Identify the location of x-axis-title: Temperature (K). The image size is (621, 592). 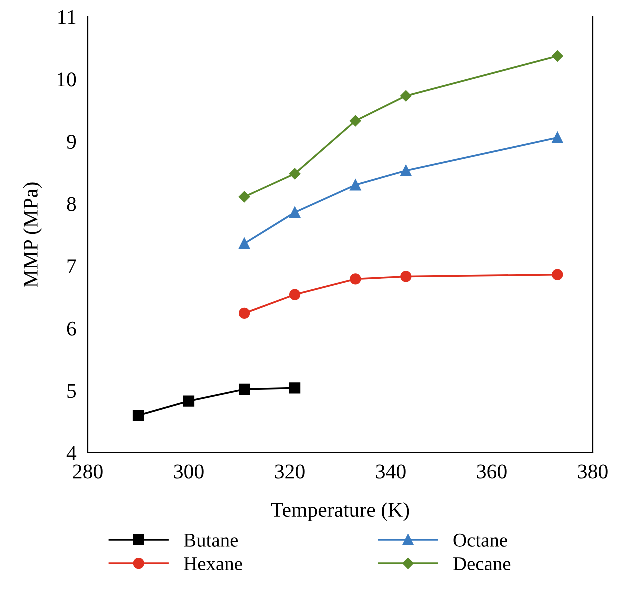
(340, 512).